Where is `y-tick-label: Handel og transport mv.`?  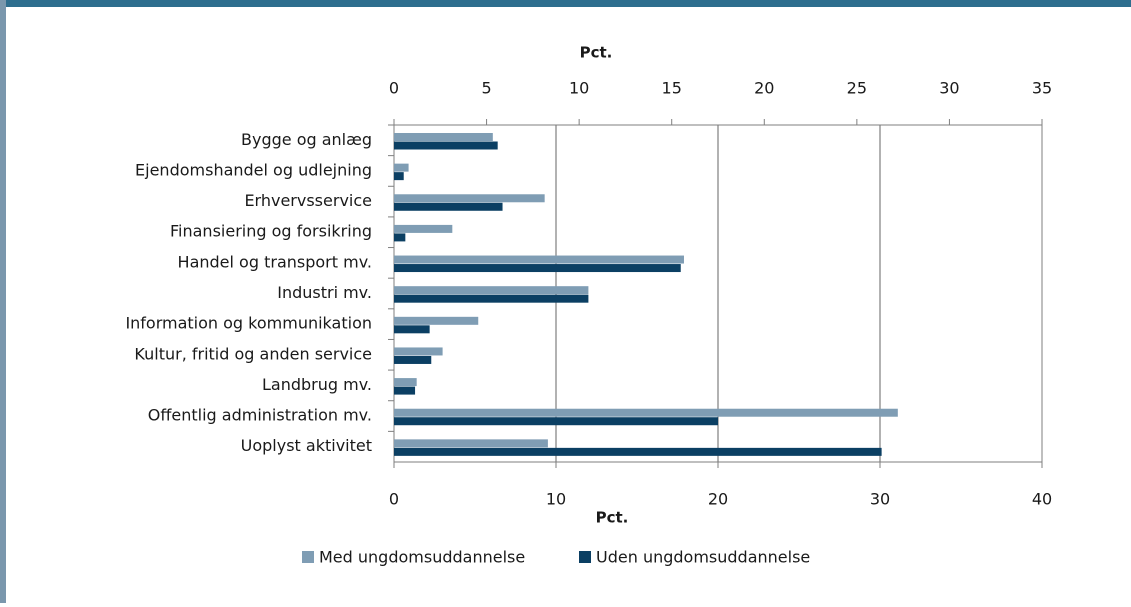 y-tick-label: Handel og transport mv. is located at coordinates (275, 261).